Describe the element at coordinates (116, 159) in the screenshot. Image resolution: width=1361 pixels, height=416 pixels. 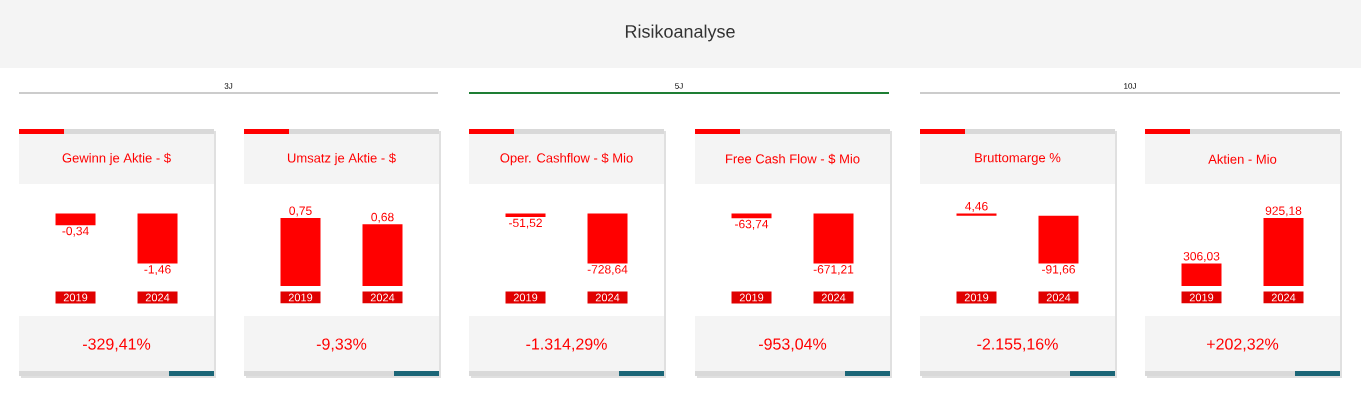
I see `chart-title: Gewinn je Aktie - $` at that location.